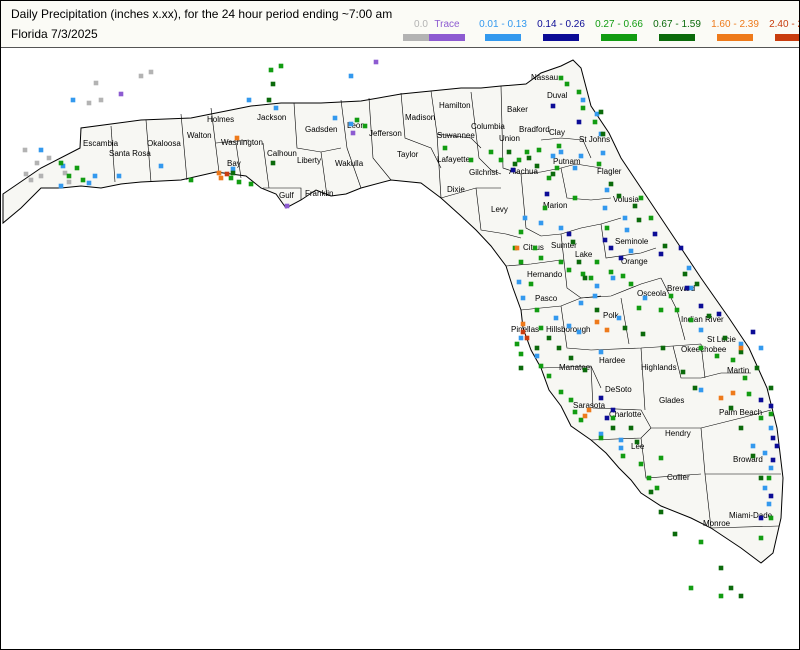 This screenshot has height=650, width=800. Describe the element at coordinates (408, 154) in the screenshot. I see `county-label-taylor: Taylor` at that location.